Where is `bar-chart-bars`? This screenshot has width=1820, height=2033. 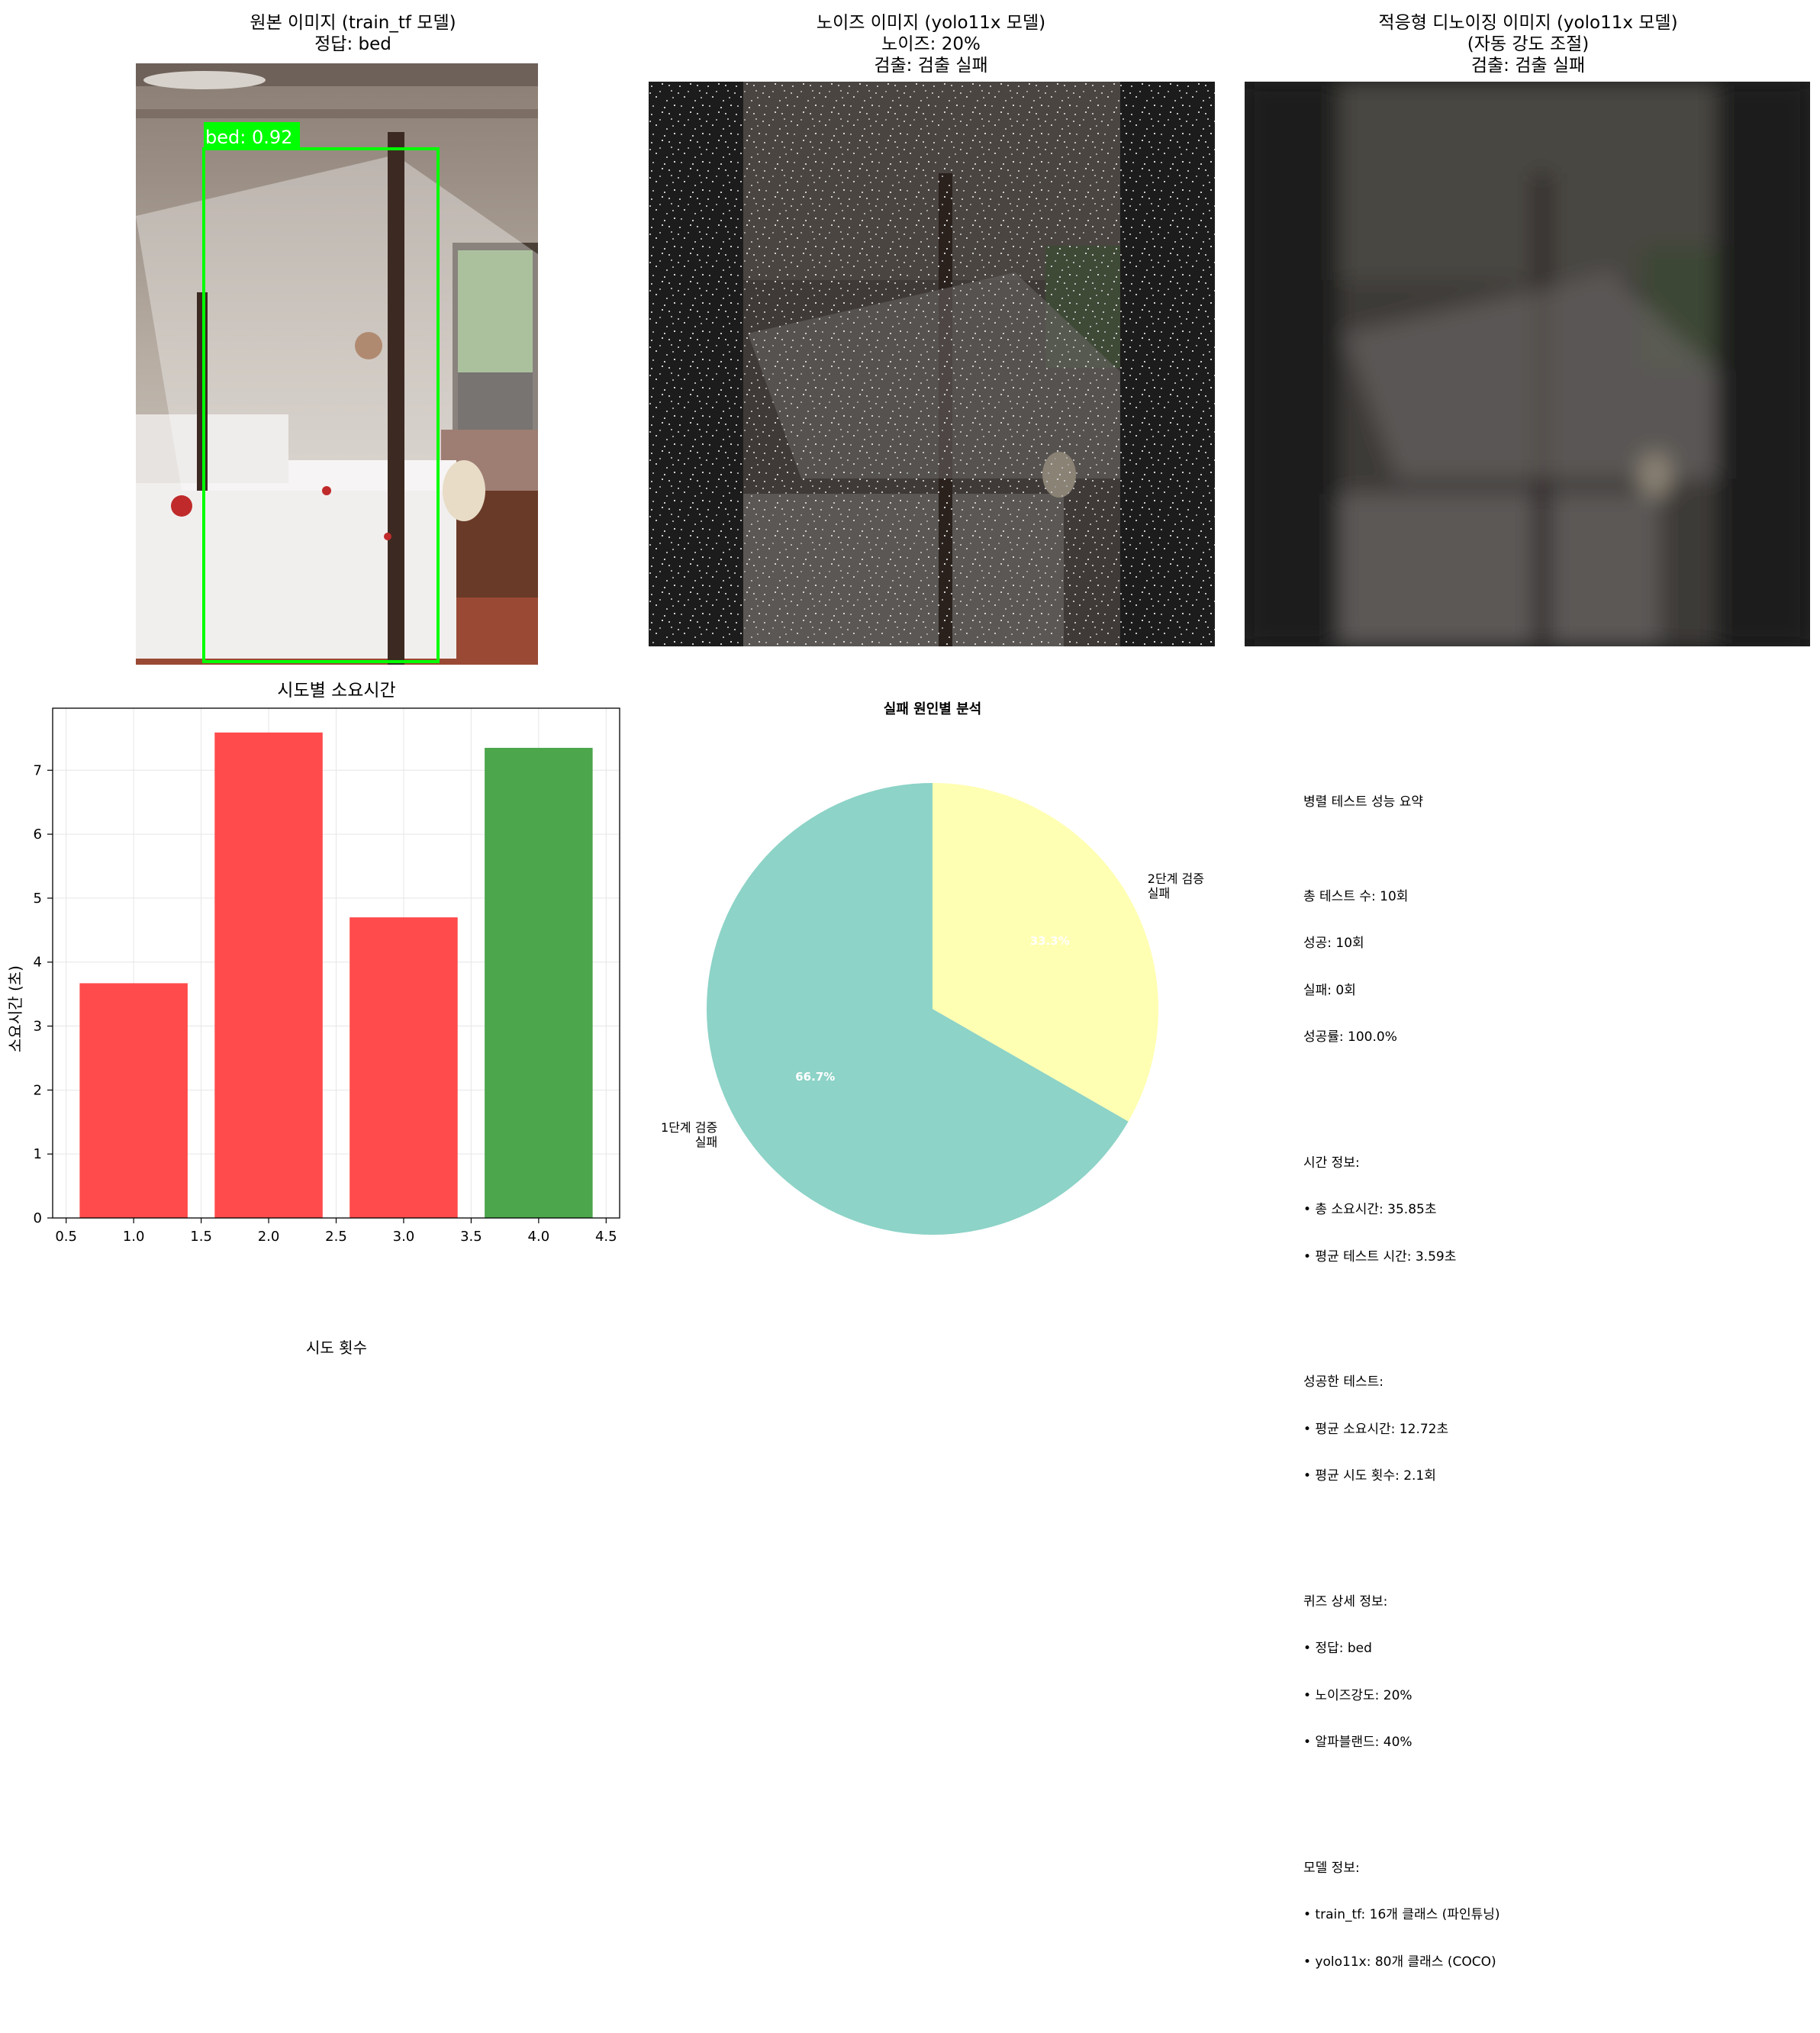
bar-chart-bars is located at coordinates (336, 975).